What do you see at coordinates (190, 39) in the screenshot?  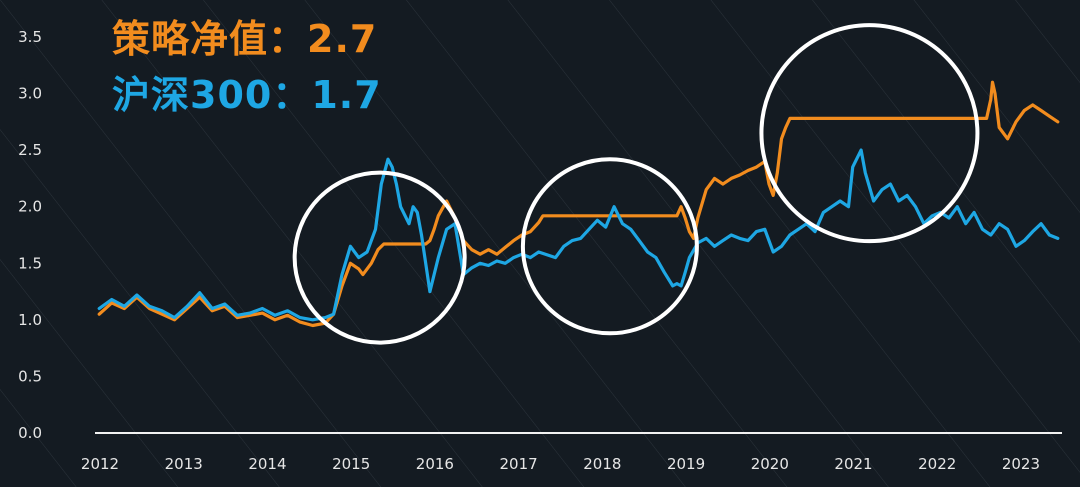 I see `legend-strategy-label: 策略净值` at bounding box center [190, 39].